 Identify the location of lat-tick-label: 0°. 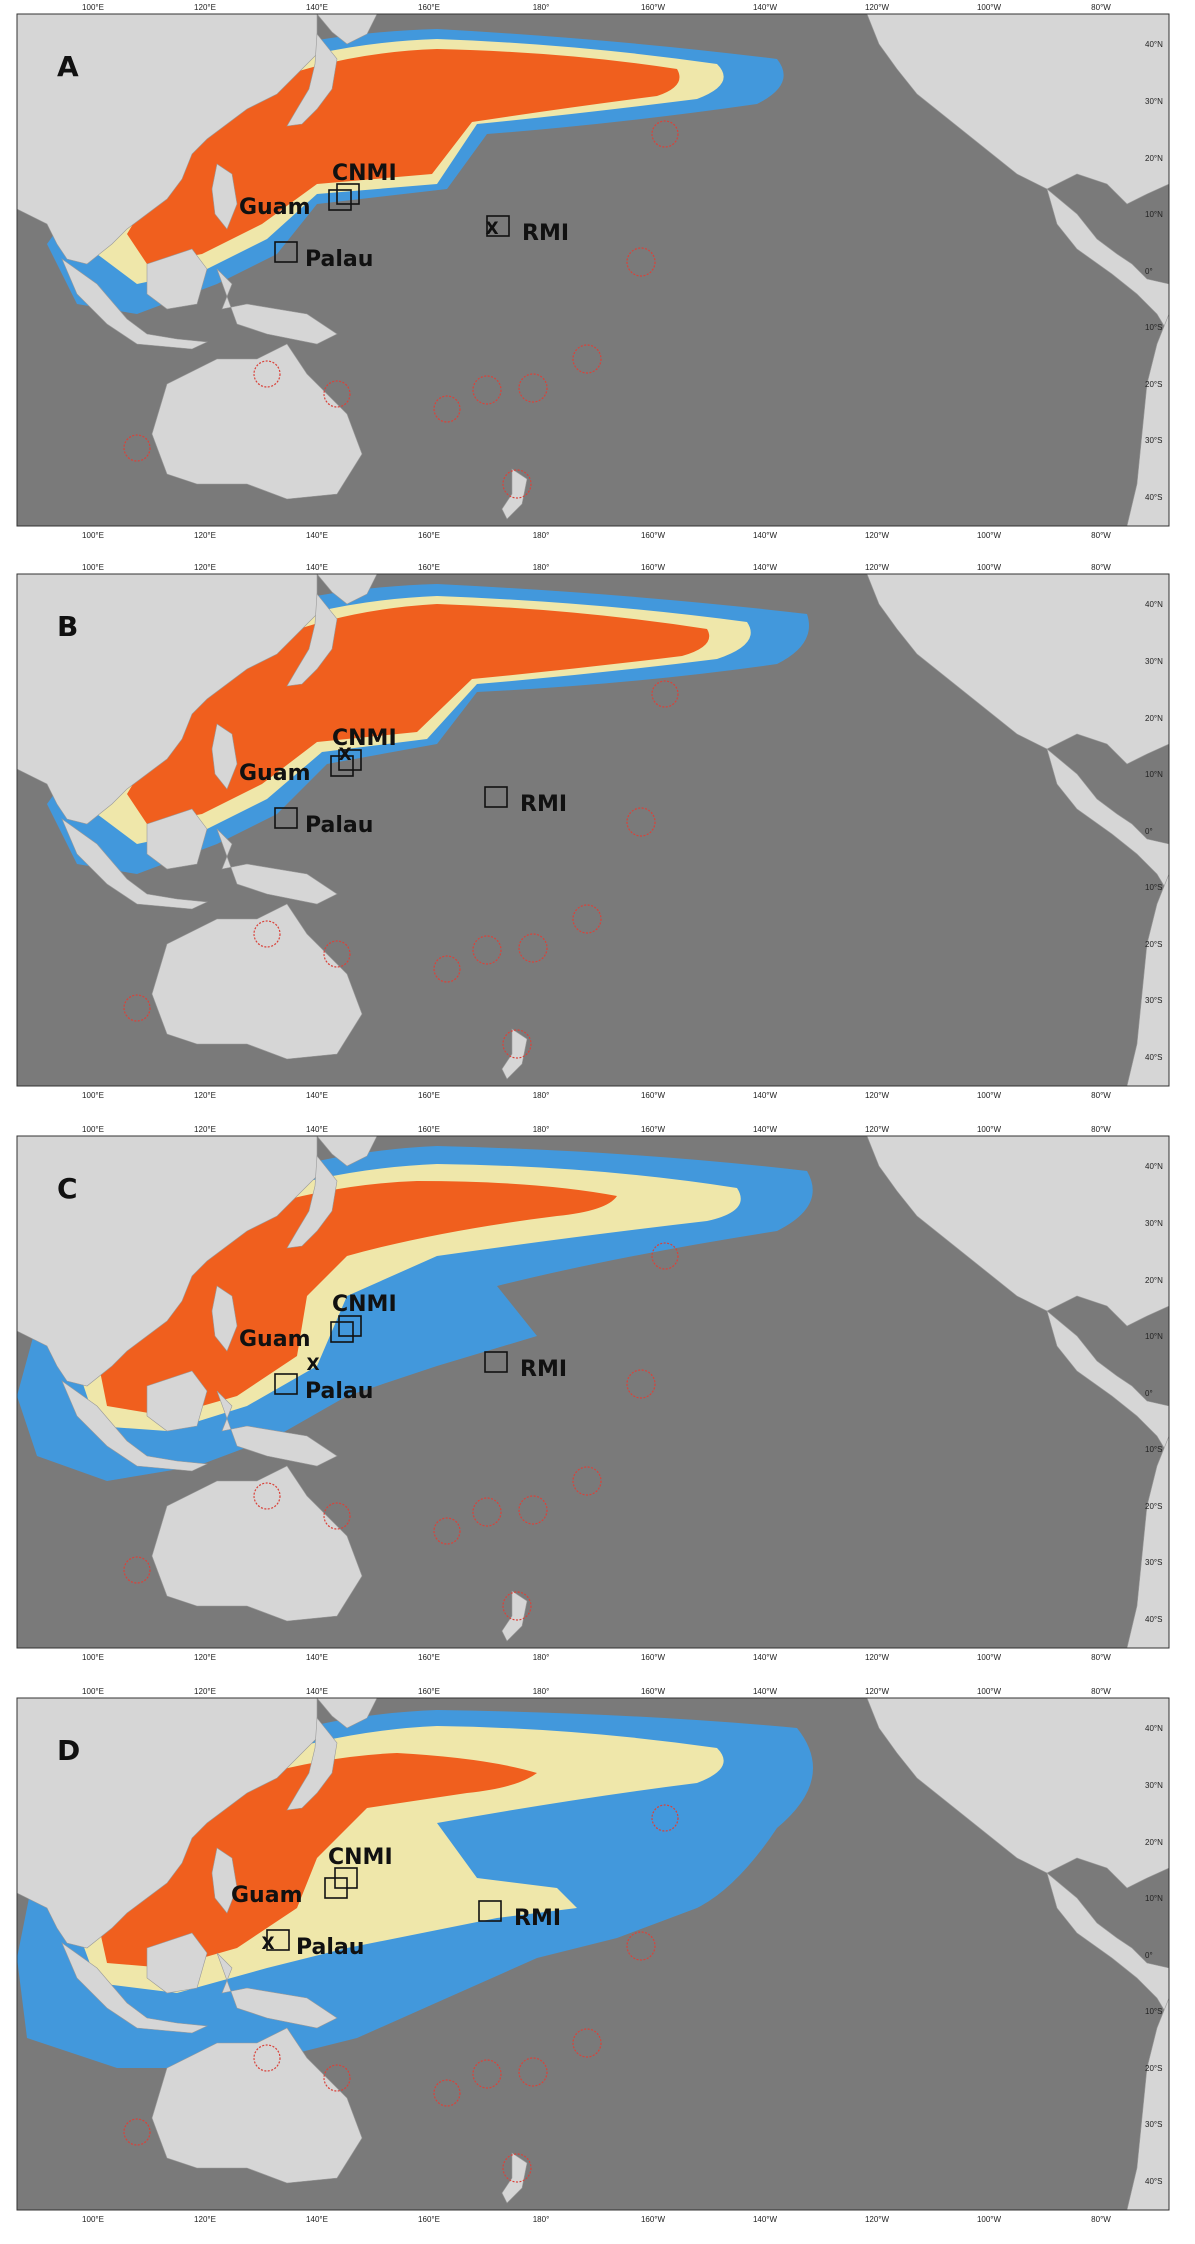
(1149, 1393).